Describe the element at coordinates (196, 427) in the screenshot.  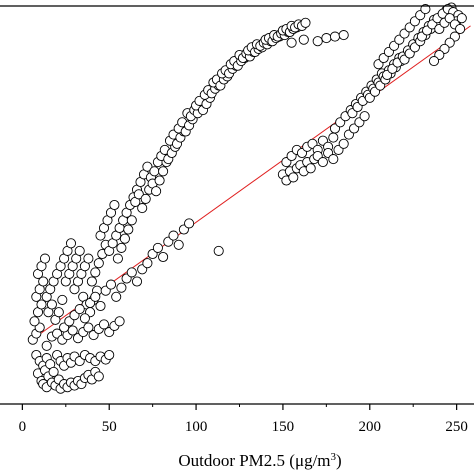
I see `x-tick-label: 100` at that location.